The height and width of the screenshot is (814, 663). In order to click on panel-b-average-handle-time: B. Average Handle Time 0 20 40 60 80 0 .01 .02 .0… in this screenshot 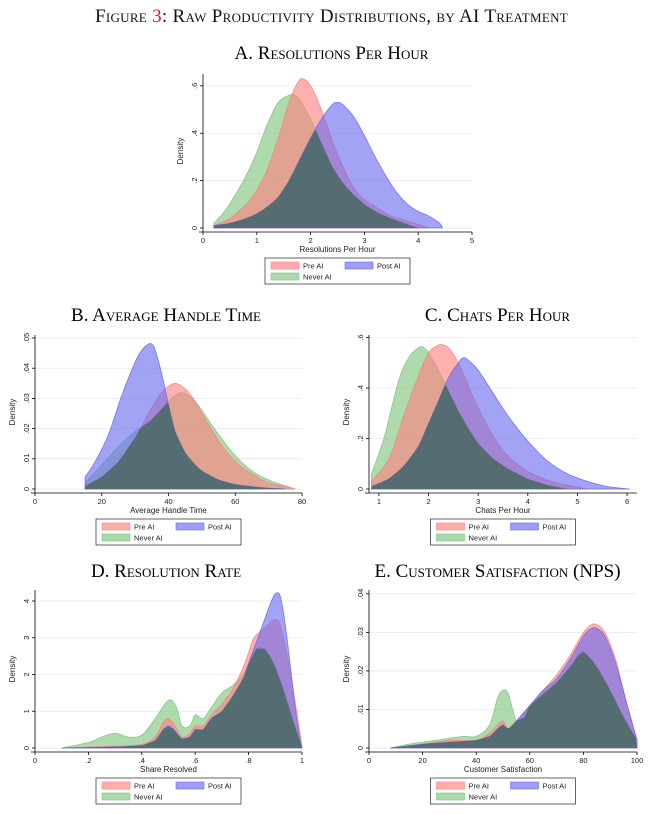, I will do `click(157, 425)`.